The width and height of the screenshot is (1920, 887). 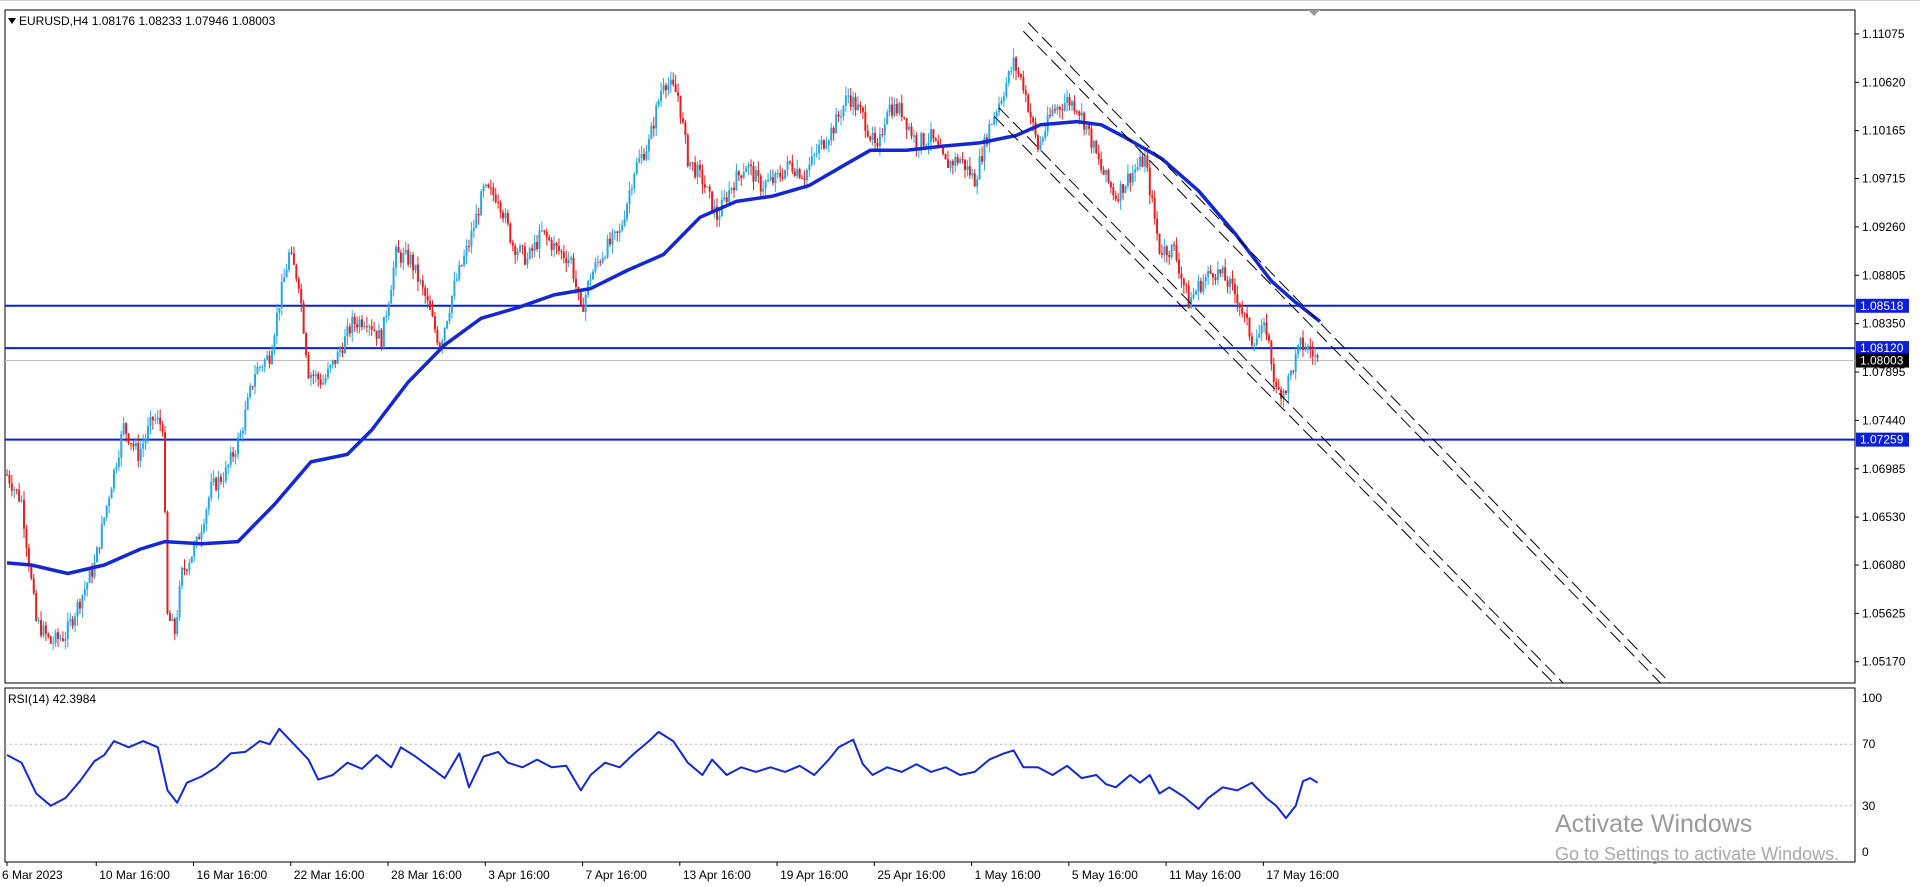 I want to click on price-axis-label: 1.10620, so click(x=1884, y=82).